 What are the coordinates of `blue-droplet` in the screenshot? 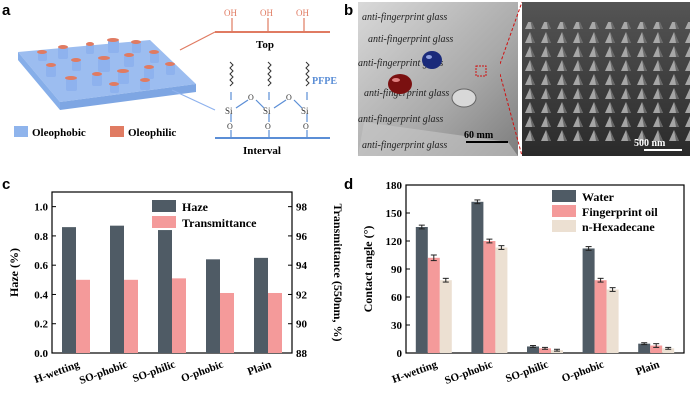 It's located at (432, 60).